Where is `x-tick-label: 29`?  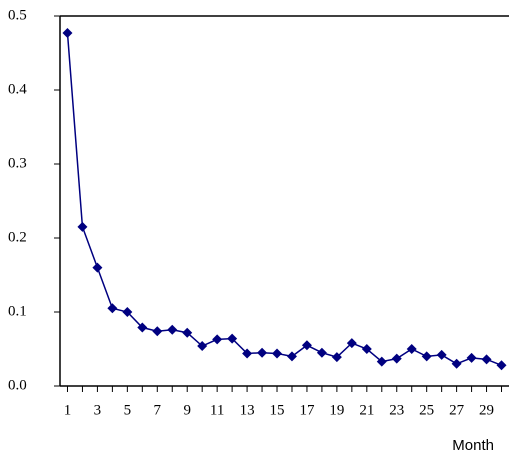 x-tick-label: 29 is located at coordinates (486, 410).